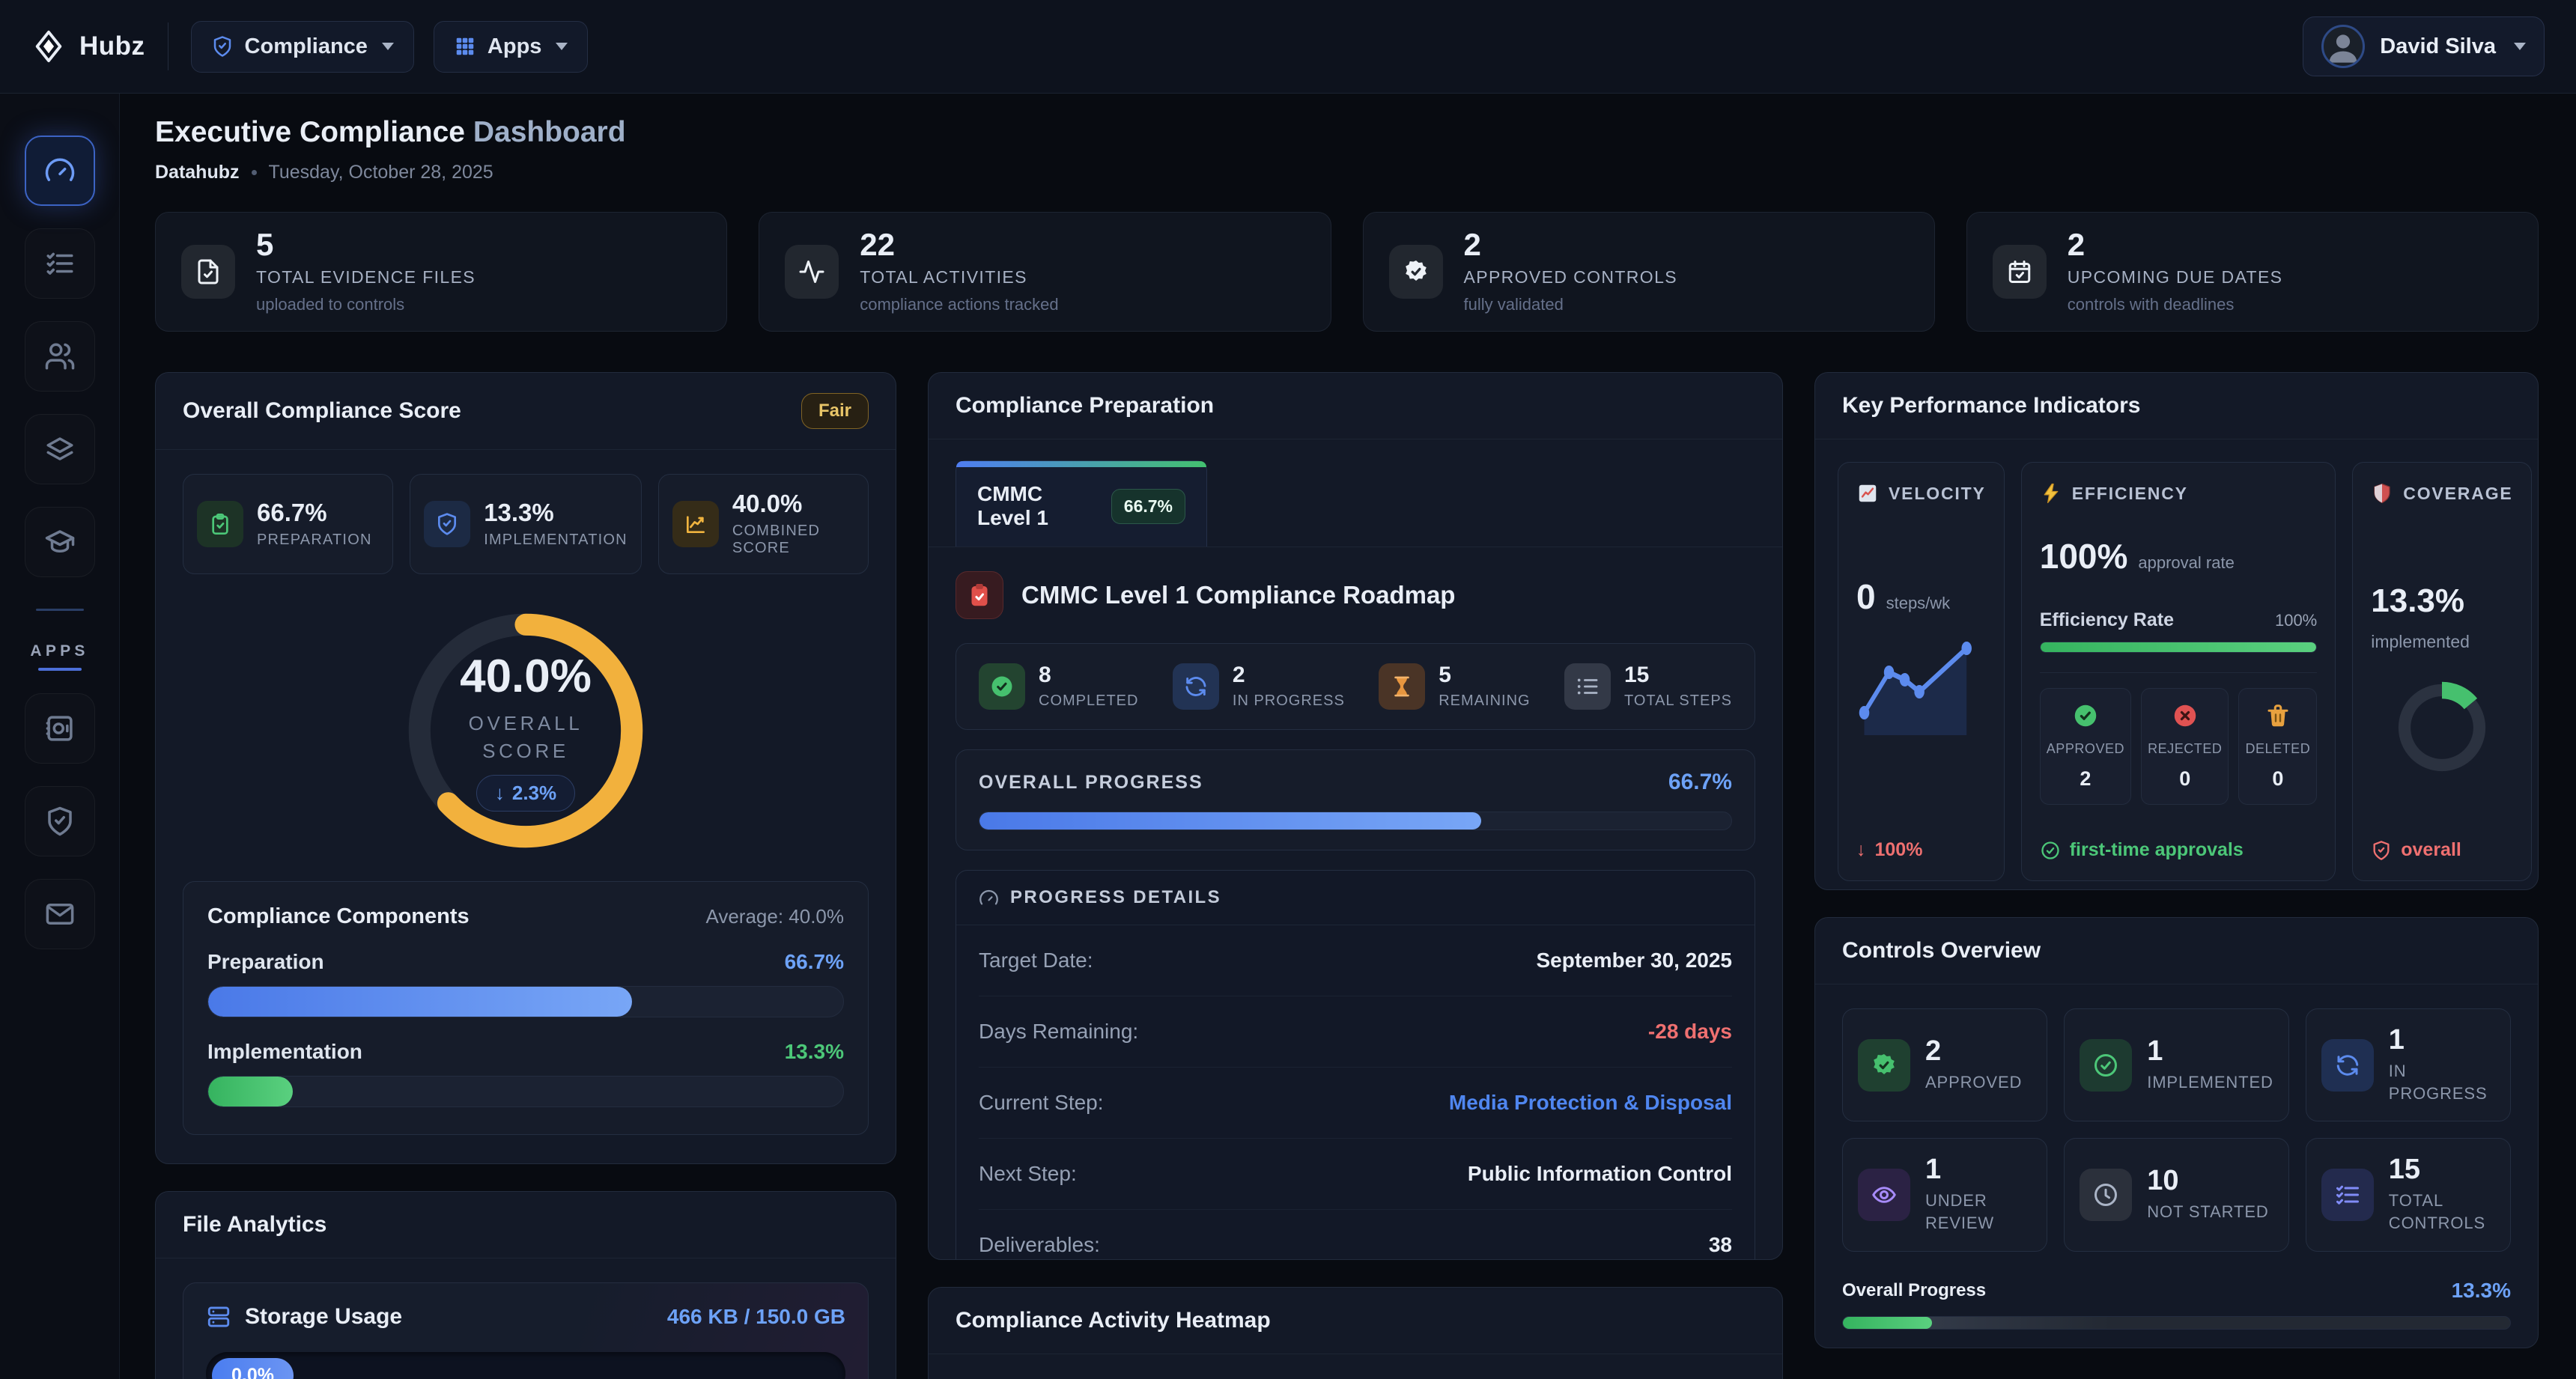 The image size is (2576, 1379). What do you see at coordinates (59, 821) in the screenshot?
I see `sidebar-item-security` at bounding box center [59, 821].